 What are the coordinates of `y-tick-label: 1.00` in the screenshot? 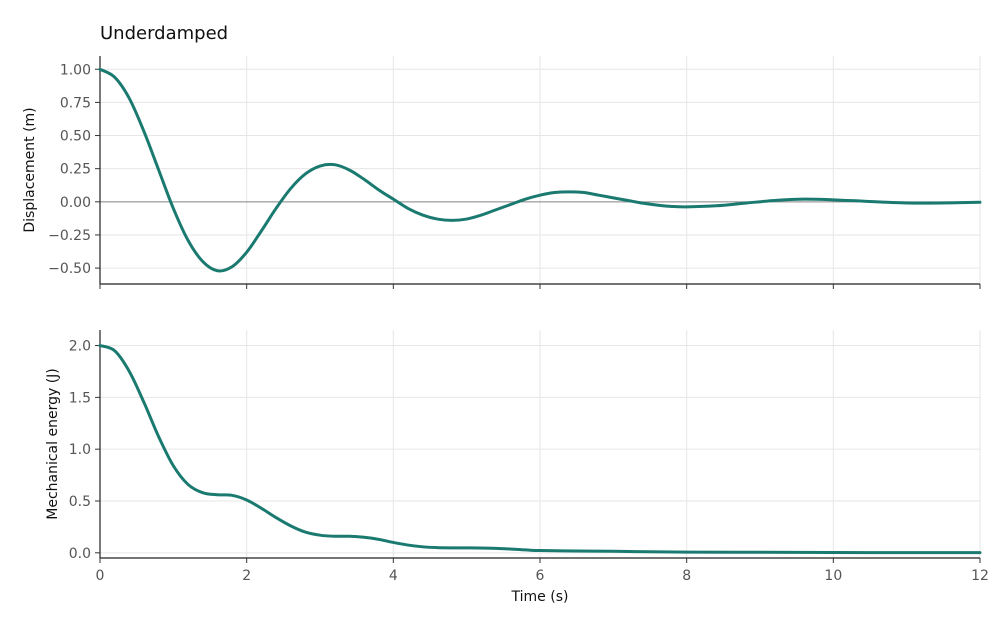 It's located at (75, 70).